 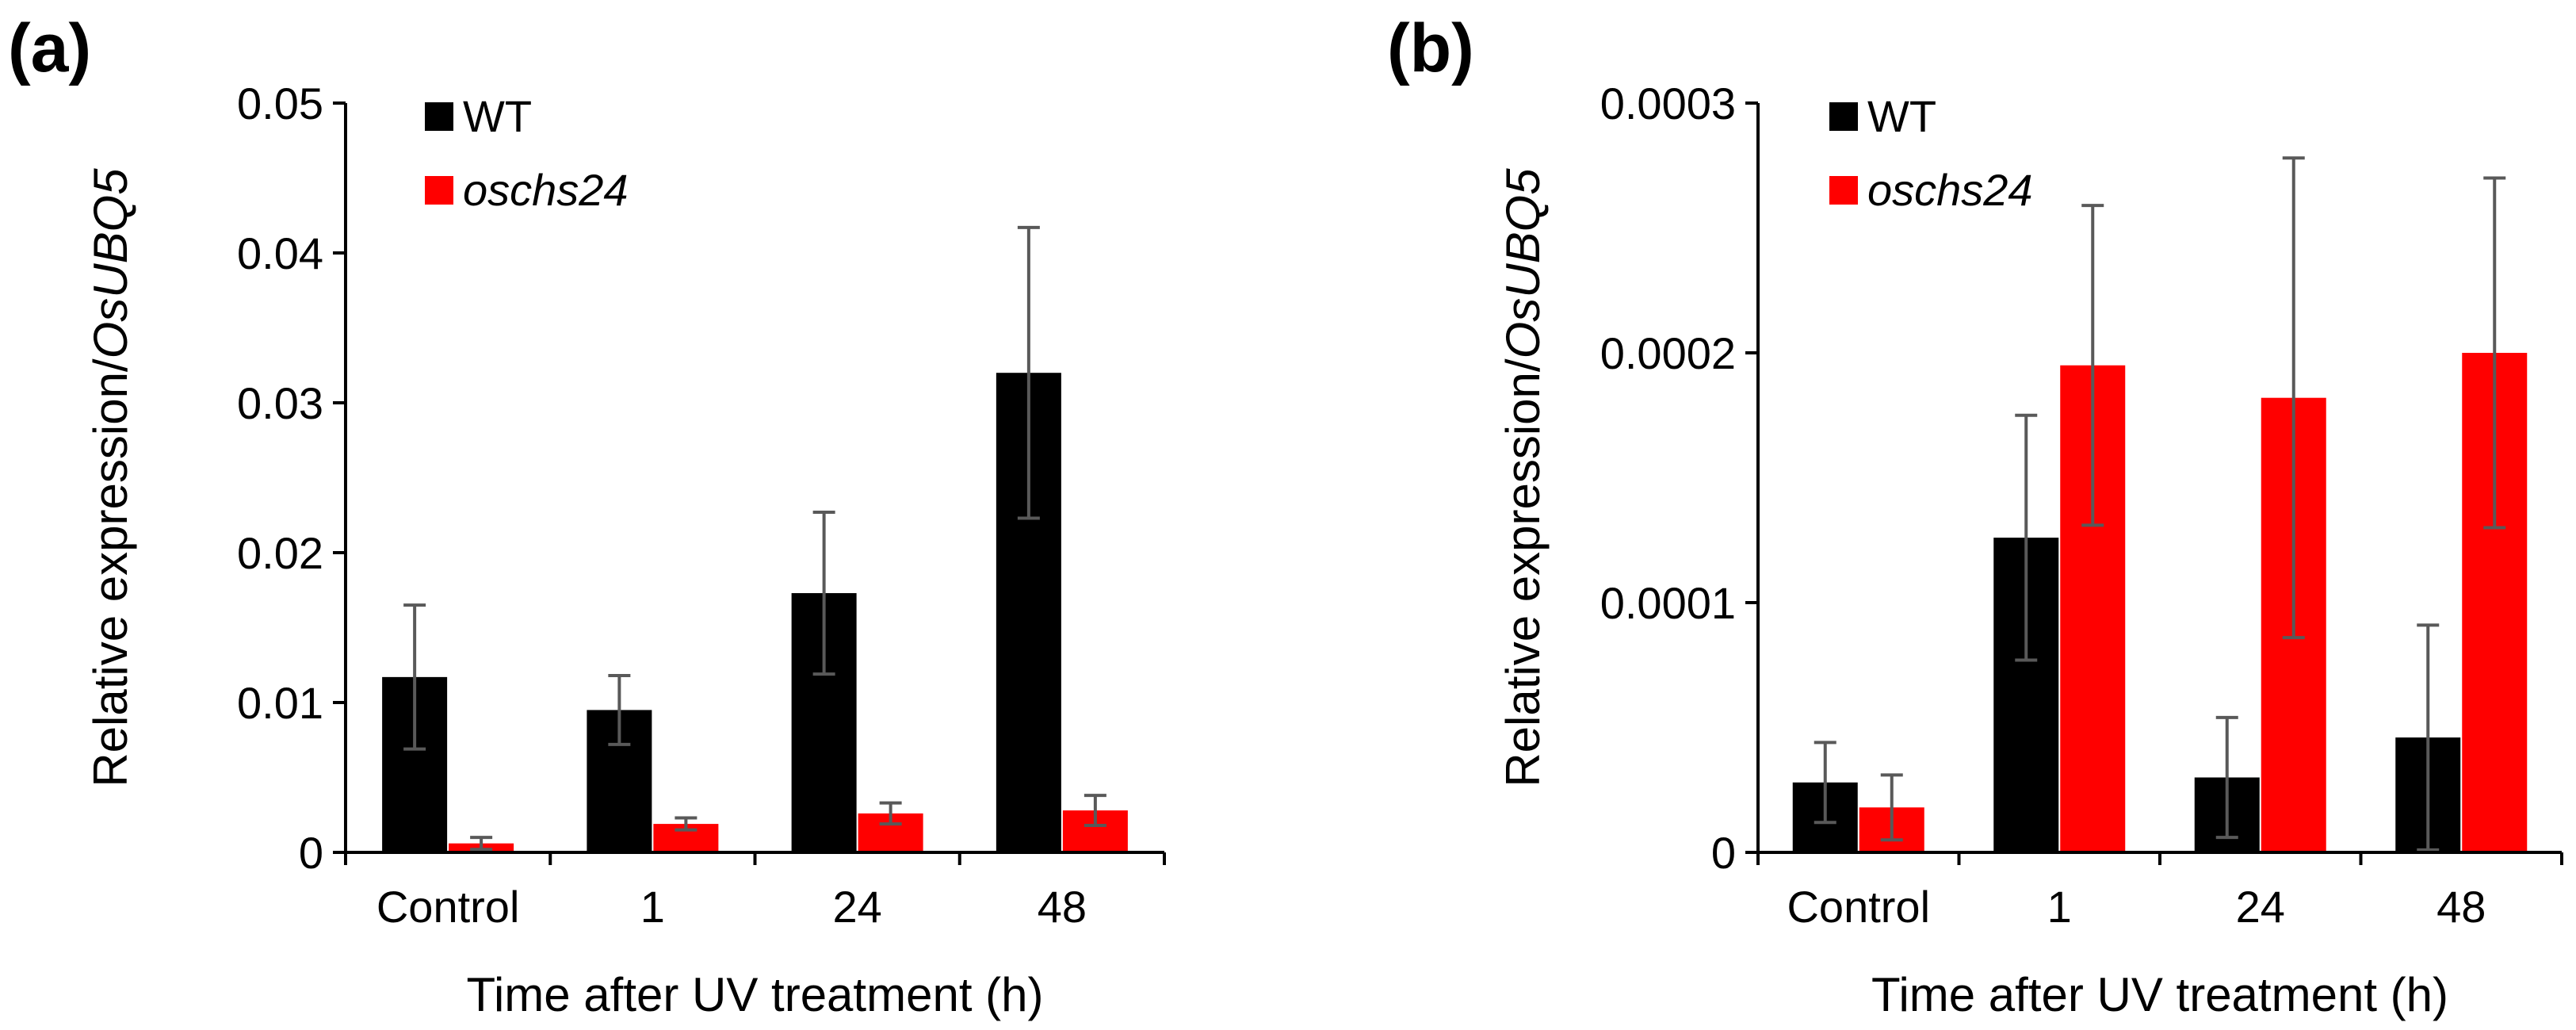 I want to click on y-tick-label: 0.05, so click(x=280, y=103).